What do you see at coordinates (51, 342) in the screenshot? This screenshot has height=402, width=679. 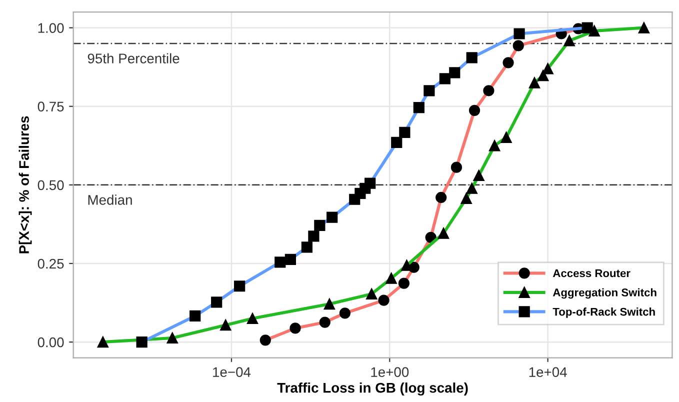 I see `y-tick-label: 0.00` at bounding box center [51, 342].